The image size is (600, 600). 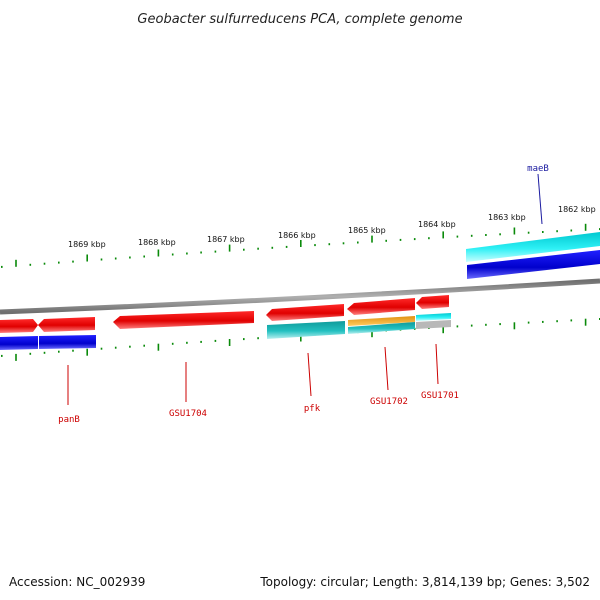 I want to click on GSU1702-teal-feature, so click(x=381, y=328).